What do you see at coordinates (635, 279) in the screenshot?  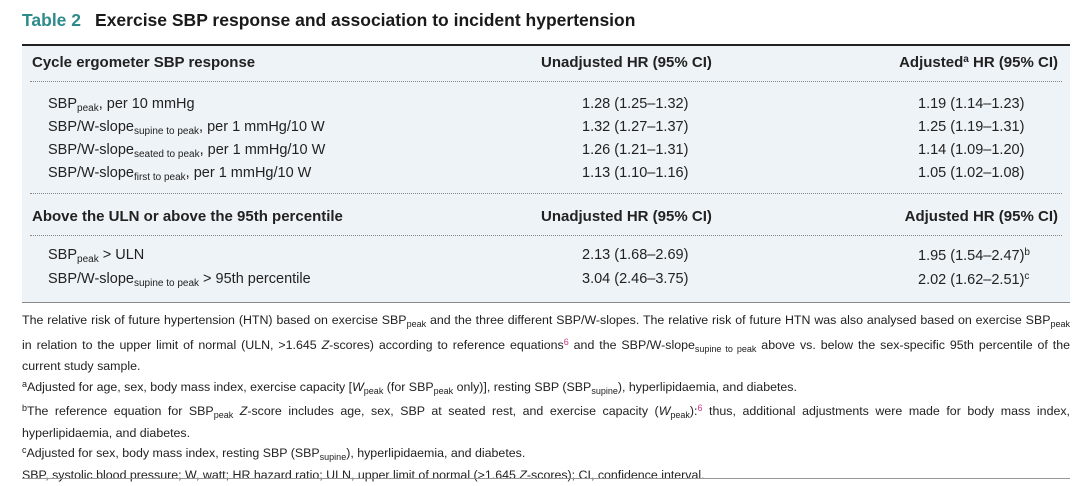 I see `row-unadjusted-hr: 3.04 (2.46–3.75)` at bounding box center [635, 279].